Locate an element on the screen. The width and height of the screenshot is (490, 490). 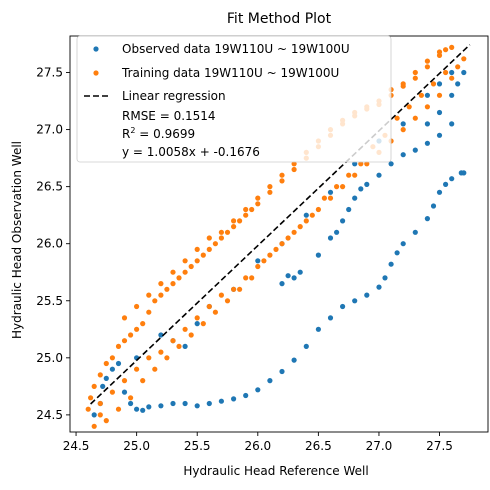
legend-label-training: Training data 19W110U ~ 19W100U is located at coordinates (230, 73).